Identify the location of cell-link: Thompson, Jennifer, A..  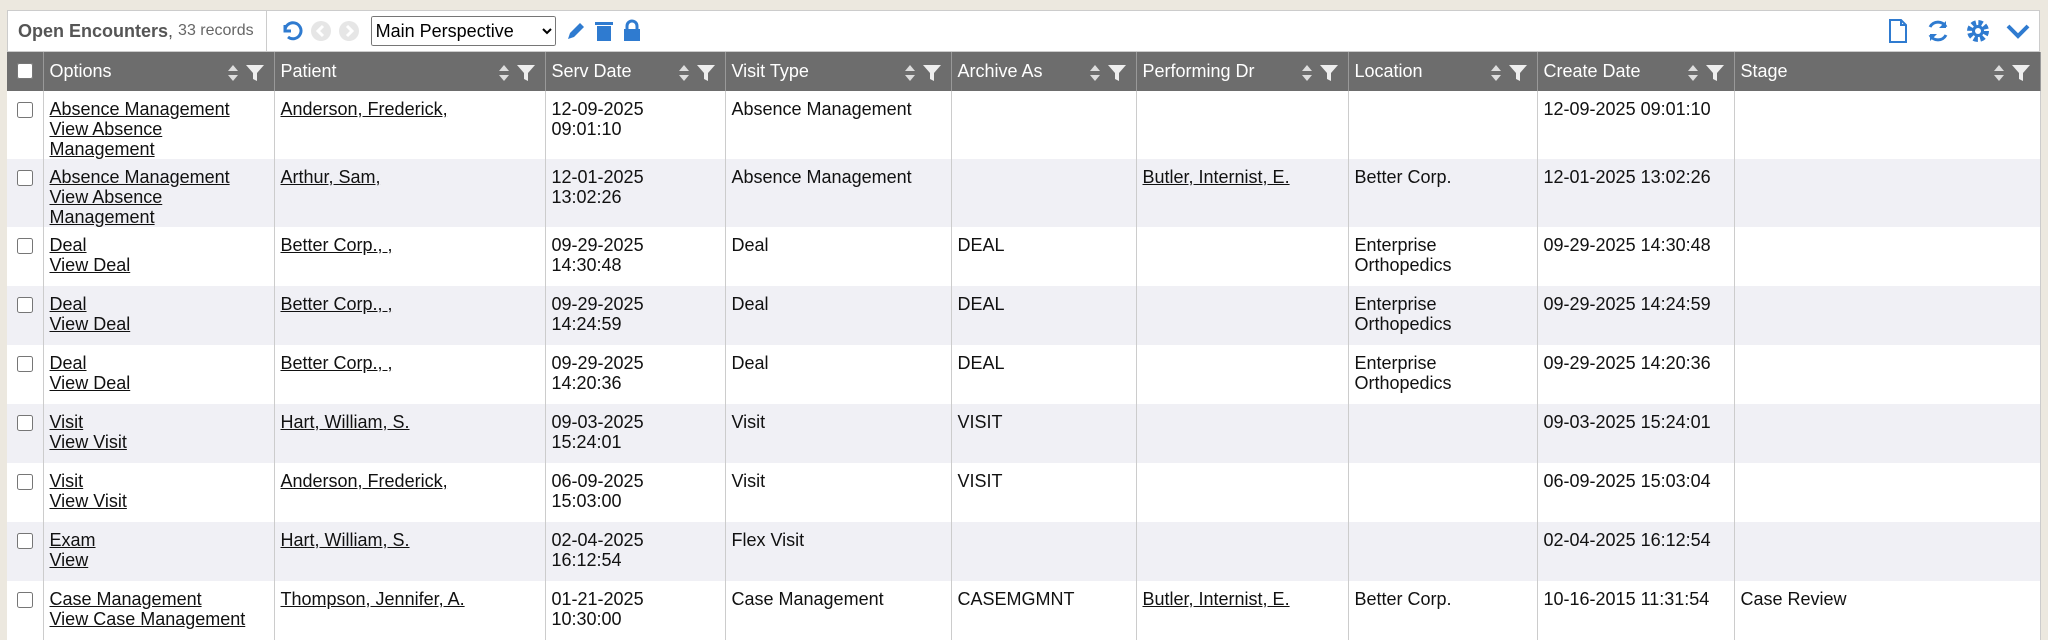
(372, 599).